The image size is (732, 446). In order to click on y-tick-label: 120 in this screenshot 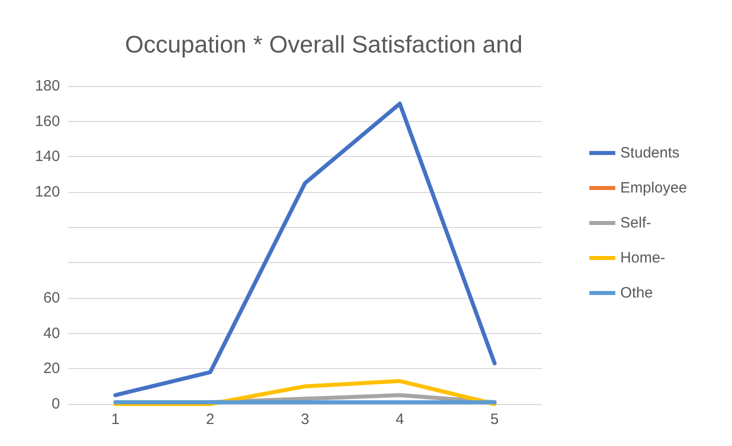, I will do `click(47, 192)`.